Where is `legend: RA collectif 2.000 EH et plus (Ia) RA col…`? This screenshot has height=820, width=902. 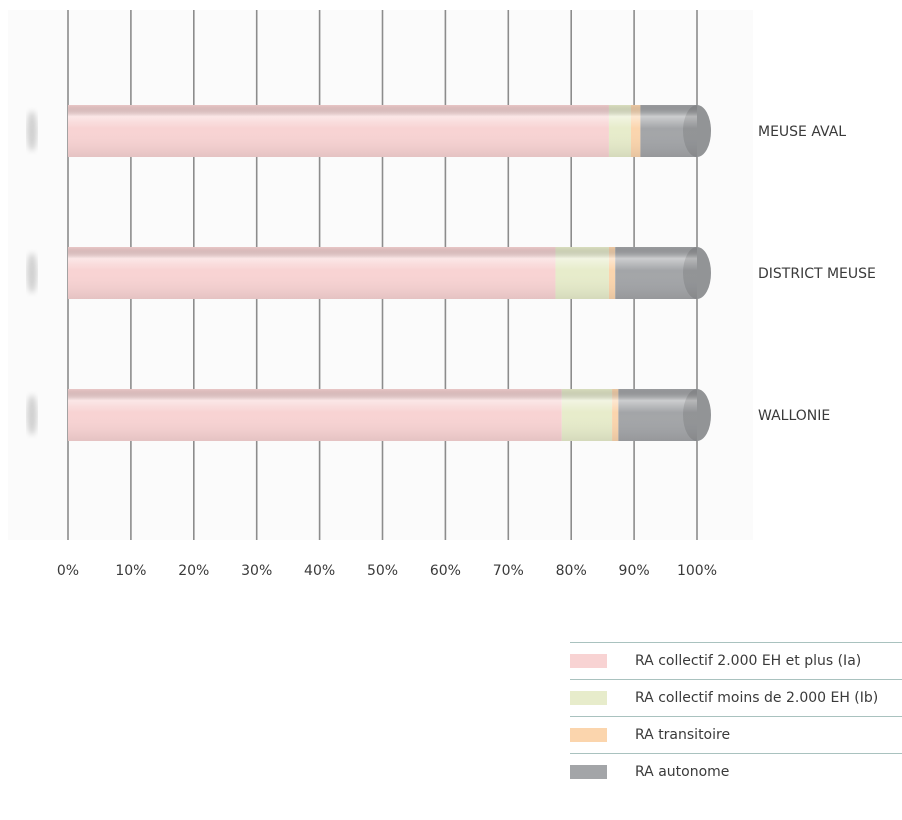
legend: RA collectif 2.000 EH et plus (Ia) RA col… is located at coordinates (736, 716).